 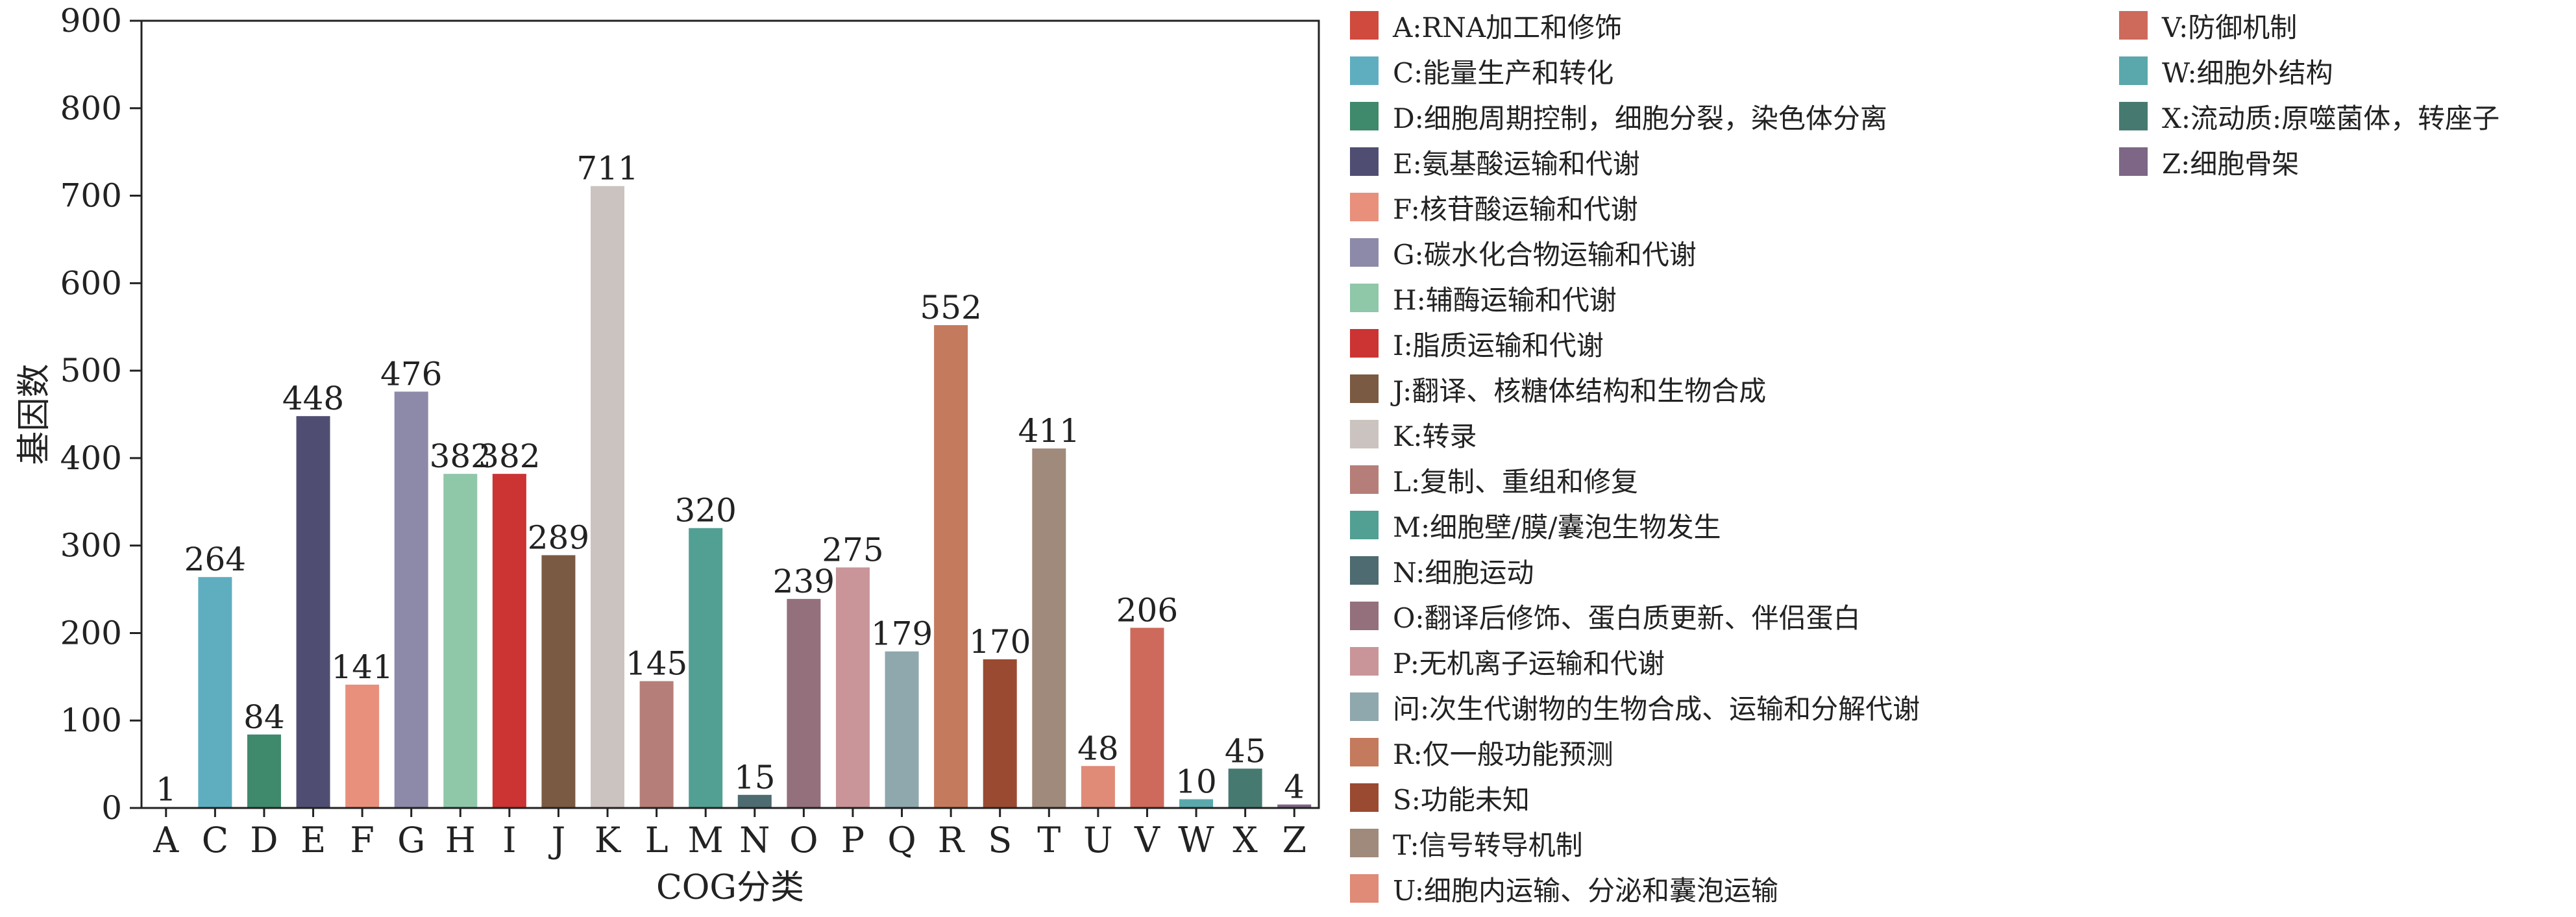 I want to click on y-tick-label: 0, so click(x=111, y=808).